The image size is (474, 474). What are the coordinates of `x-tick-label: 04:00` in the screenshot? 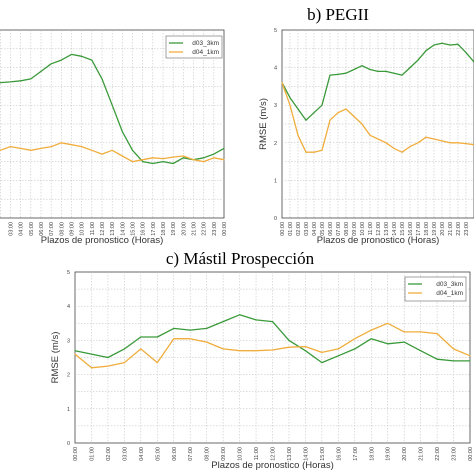 It's located at (315, 229).